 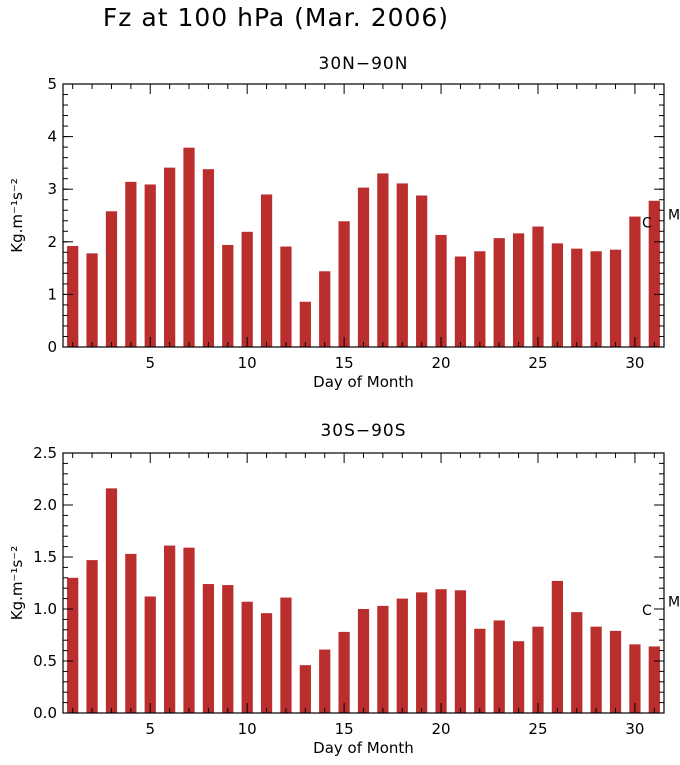 What do you see at coordinates (45, 609) in the screenshot?
I see `y-tick-label: 1.0` at bounding box center [45, 609].